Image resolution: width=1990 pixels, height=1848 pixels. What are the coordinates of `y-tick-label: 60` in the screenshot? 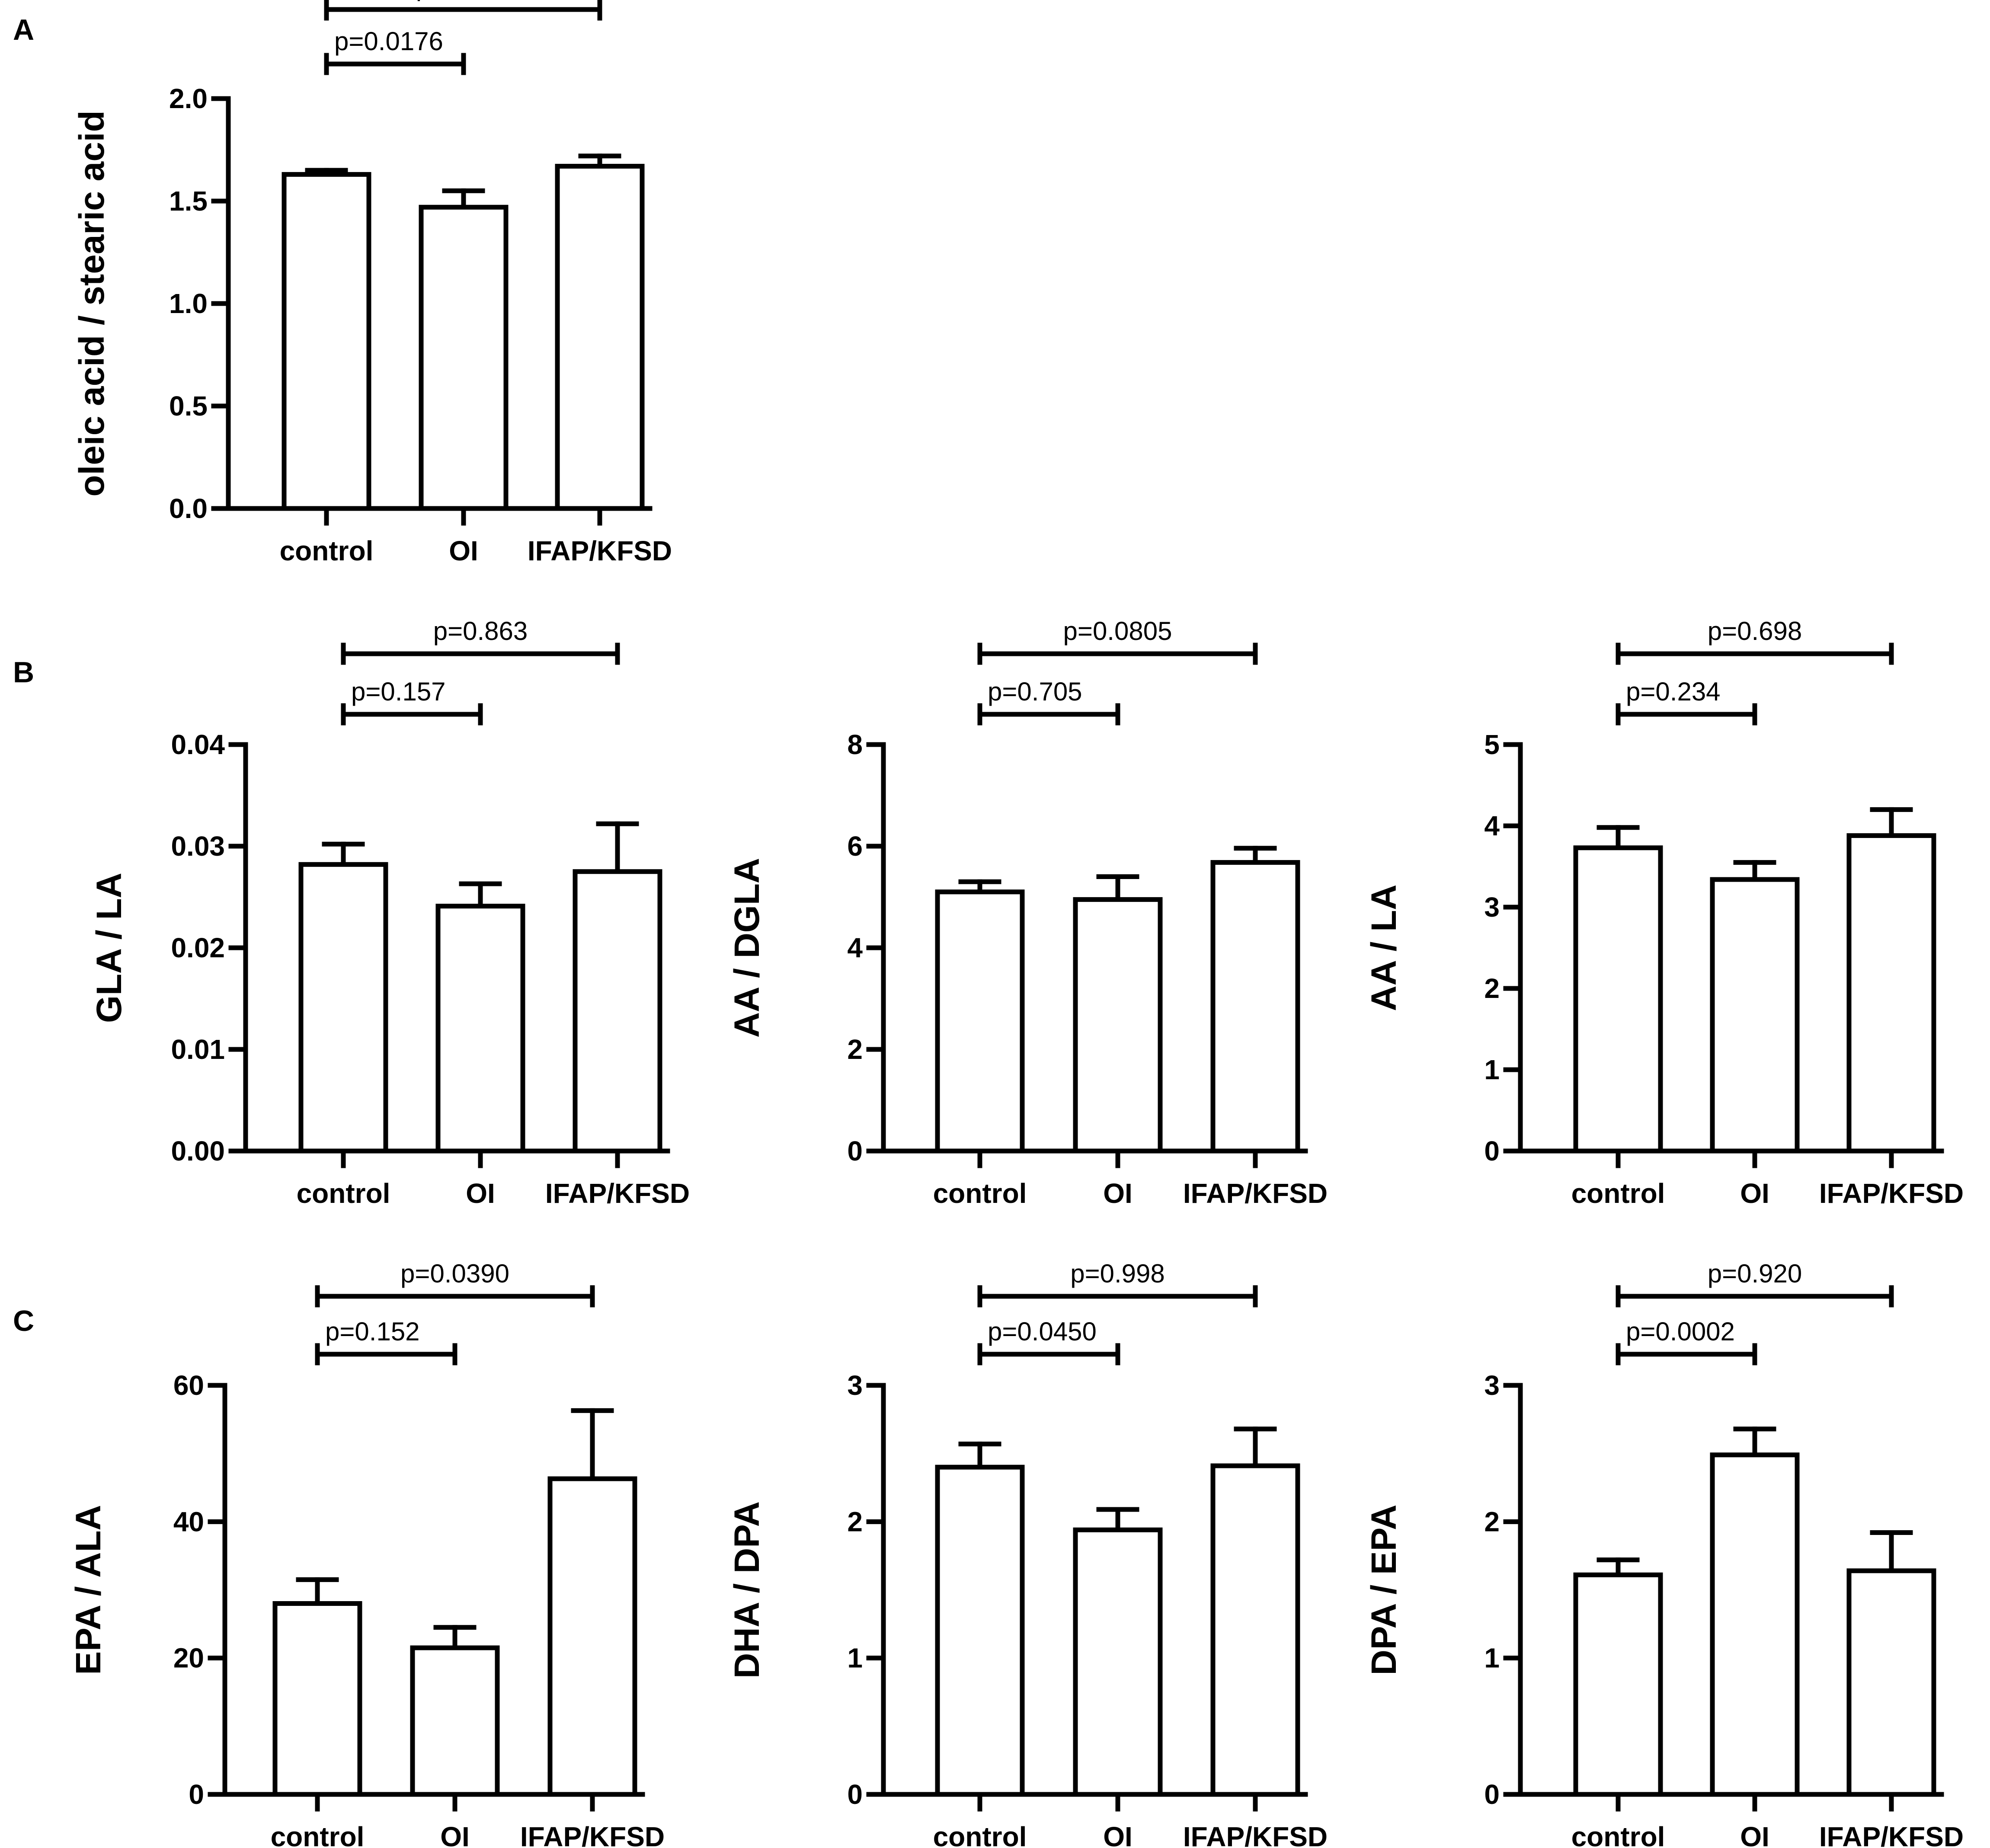 It's located at (188, 1385).